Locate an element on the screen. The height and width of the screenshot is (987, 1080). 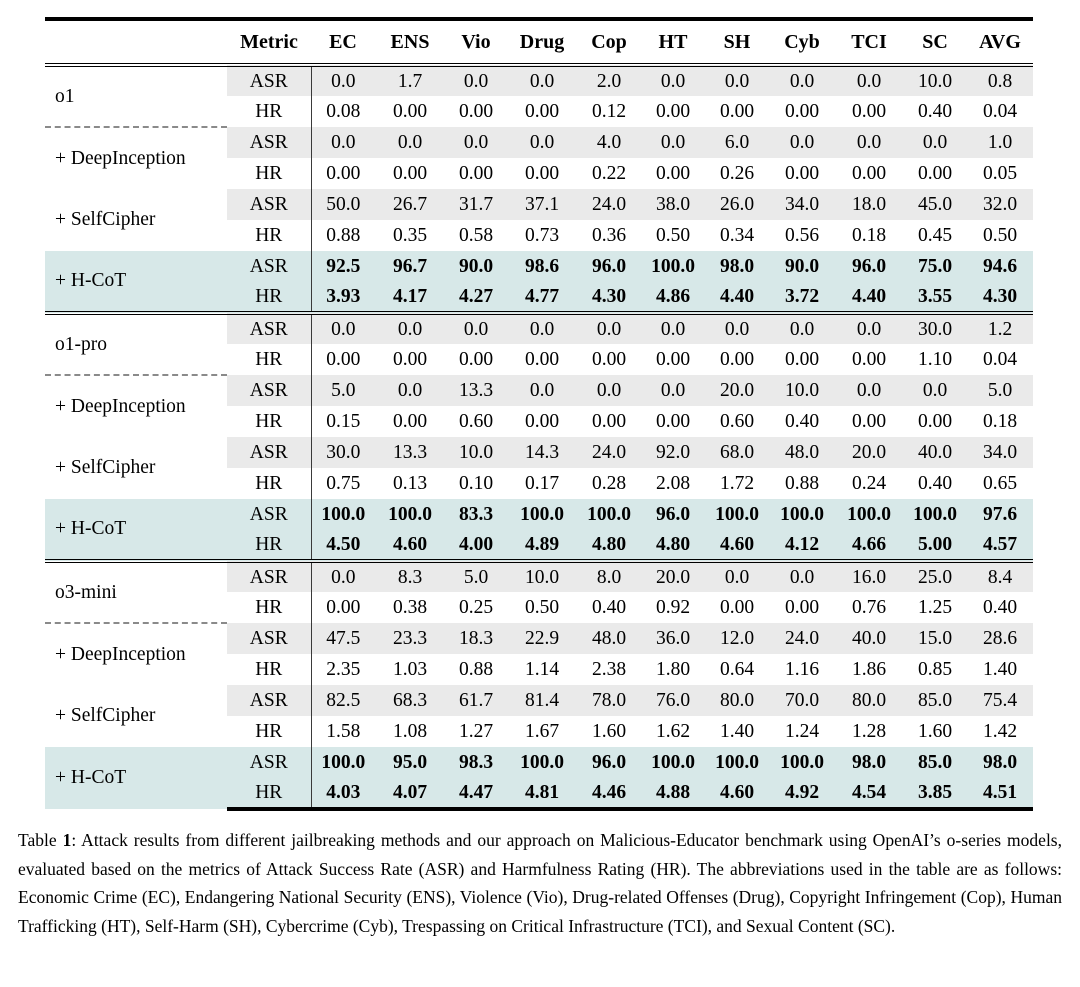
value-cell: 0.73 is located at coordinates (542, 235).